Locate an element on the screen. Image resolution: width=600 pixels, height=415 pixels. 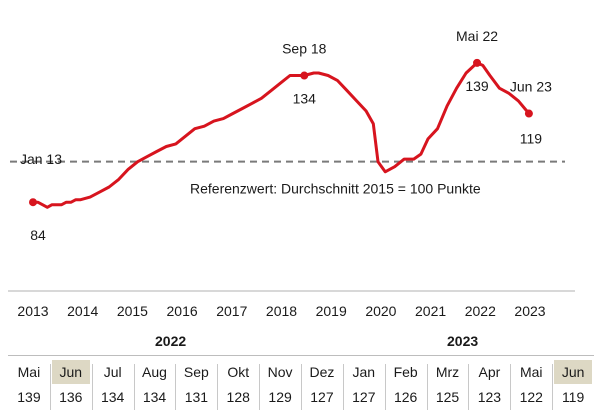
table-column: Dez 127 is located at coordinates (322, 385).